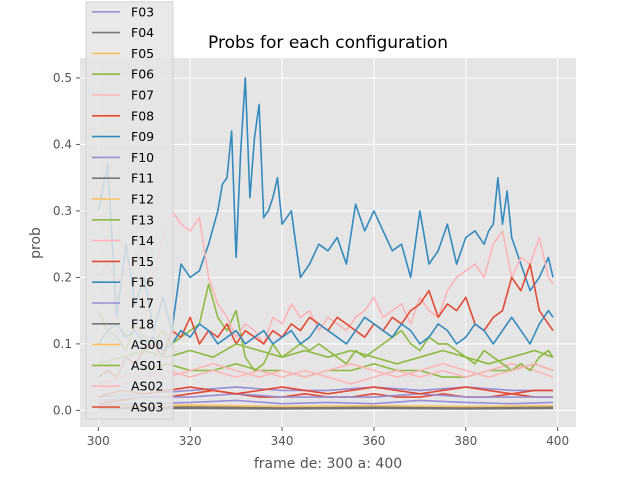 The height and width of the screenshot is (480, 640). Describe the element at coordinates (190, 441) in the screenshot. I see `x-tick-label: 320` at that location.